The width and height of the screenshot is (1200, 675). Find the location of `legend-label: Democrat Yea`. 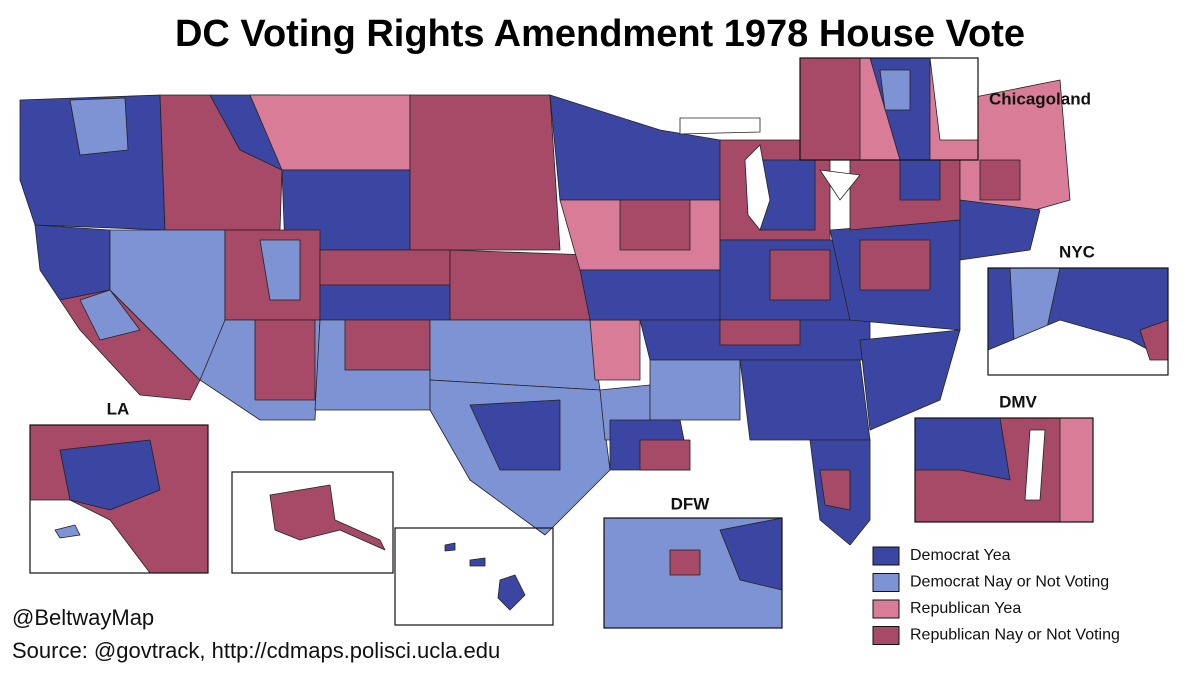

legend-label: Democrat Yea is located at coordinates (960, 555).